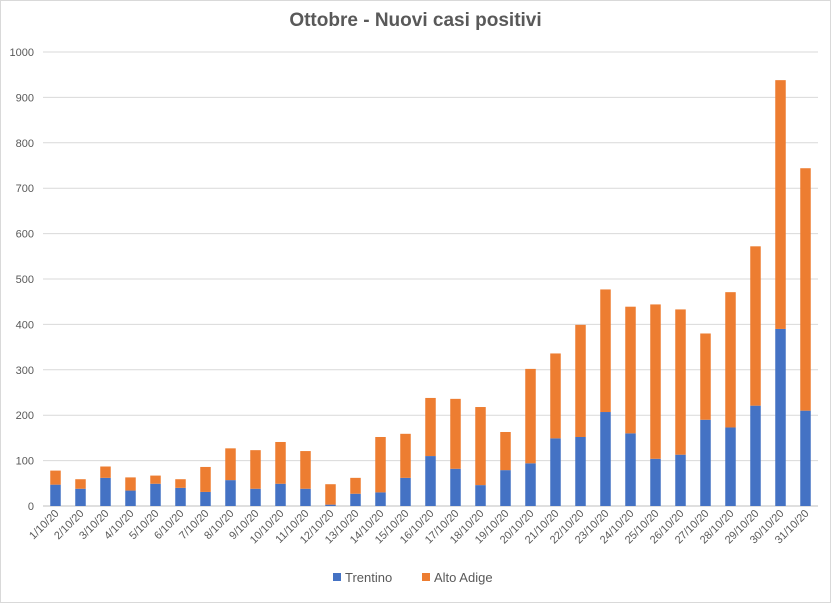  I want to click on y-tick-label: 900, so click(25, 98).